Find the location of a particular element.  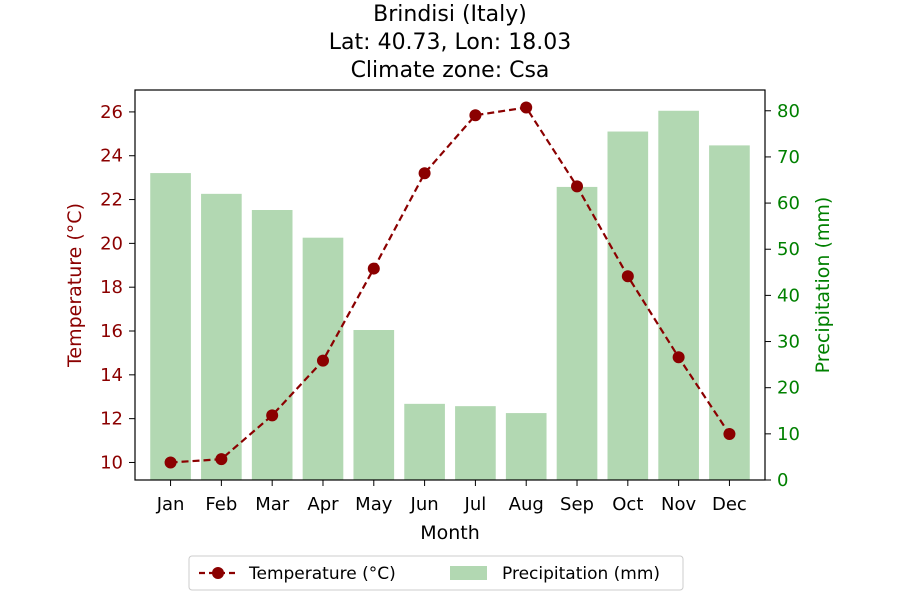

temperature-point-feb is located at coordinates (221, 459).